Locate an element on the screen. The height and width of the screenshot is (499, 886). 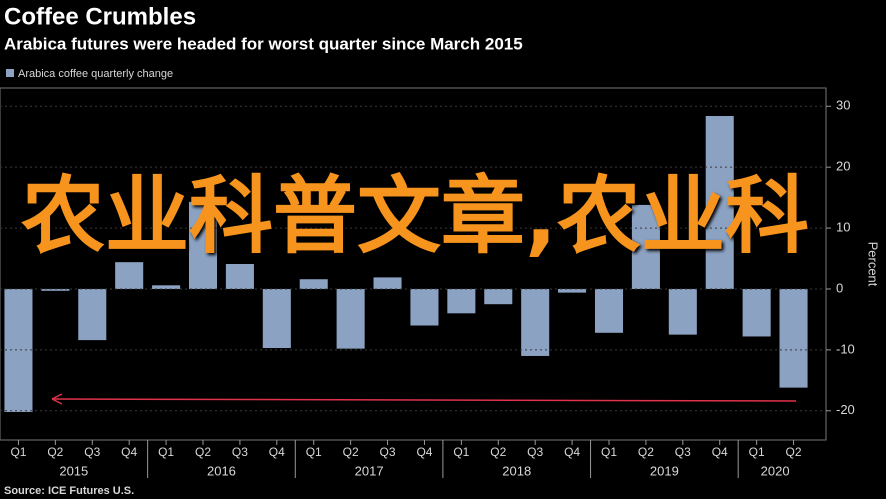
y-tick-label: -20 is located at coordinates (845, 409).